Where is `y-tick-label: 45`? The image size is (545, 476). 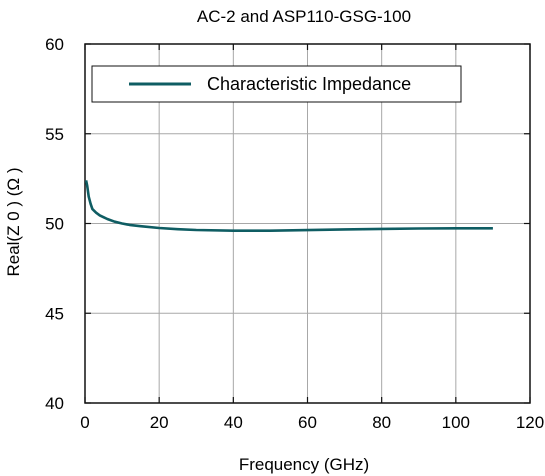
y-tick-label: 45 is located at coordinates (54, 313).